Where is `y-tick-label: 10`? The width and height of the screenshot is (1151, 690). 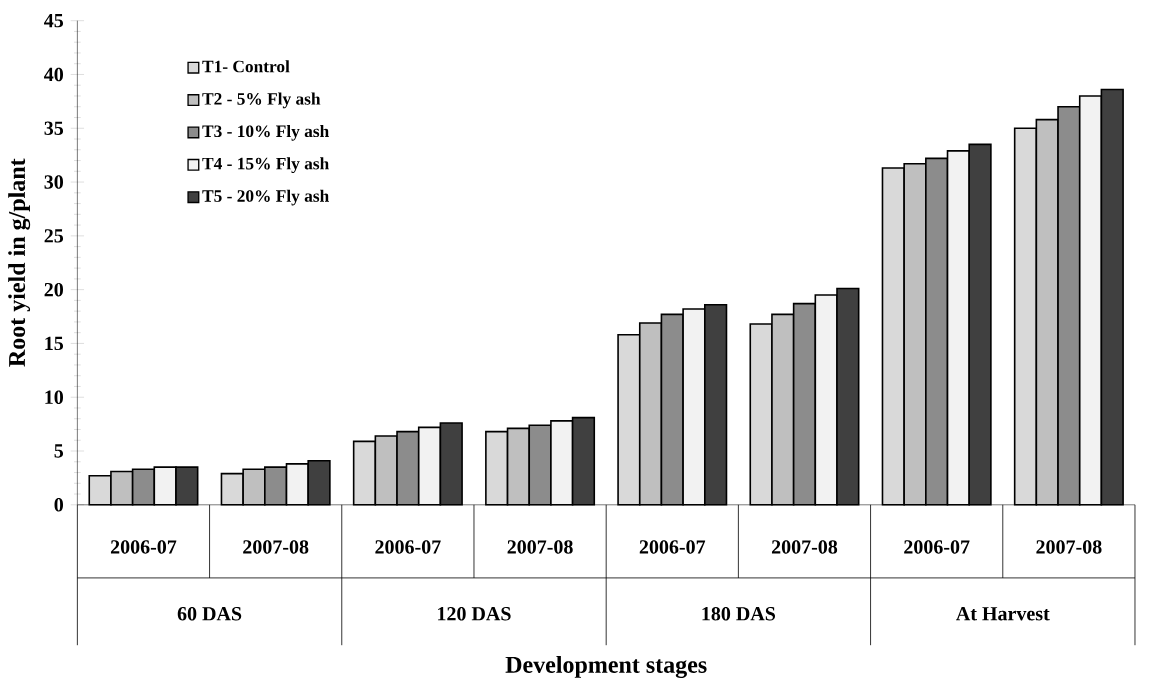
y-tick-label: 10 is located at coordinates (54, 397).